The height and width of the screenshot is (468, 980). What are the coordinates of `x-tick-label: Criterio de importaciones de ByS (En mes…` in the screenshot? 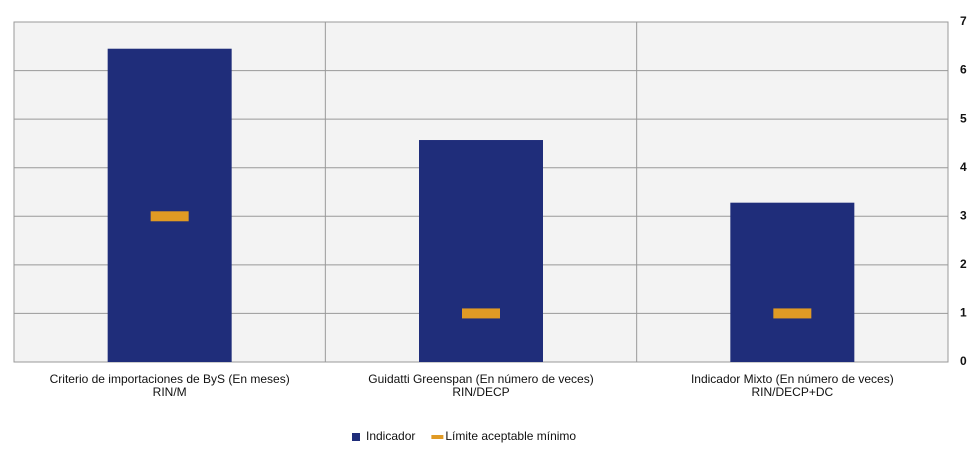 It's located at (170, 379).